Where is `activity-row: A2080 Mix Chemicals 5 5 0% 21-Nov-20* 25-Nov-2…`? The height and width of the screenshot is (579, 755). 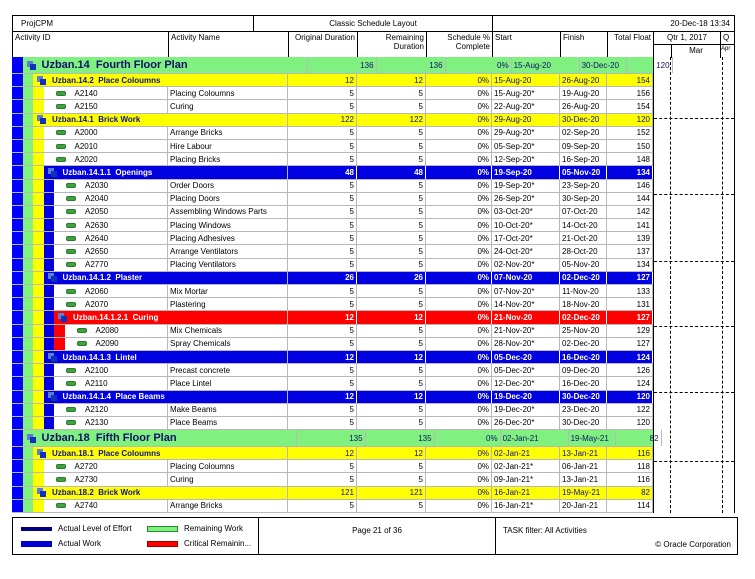 activity-row: A2080 Mix Chemicals 5 5 0% 21-Nov-20* 25-Nov-2… is located at coordinates (332, 331).